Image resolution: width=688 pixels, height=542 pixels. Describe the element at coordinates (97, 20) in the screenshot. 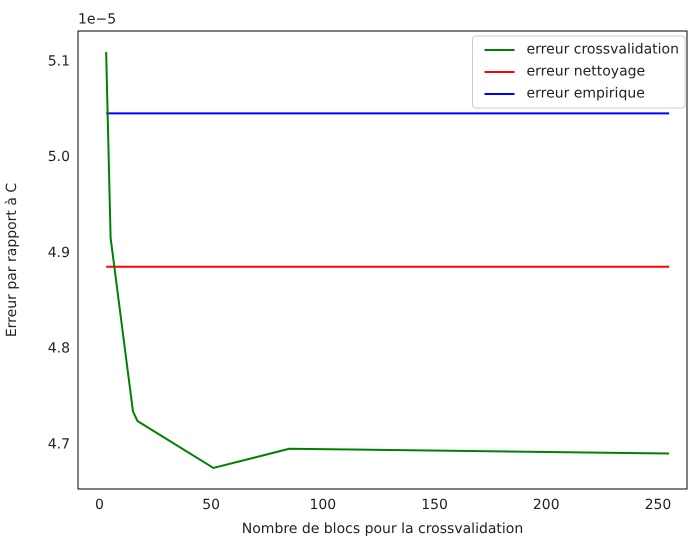

I see `text: 1e−5` at that location.